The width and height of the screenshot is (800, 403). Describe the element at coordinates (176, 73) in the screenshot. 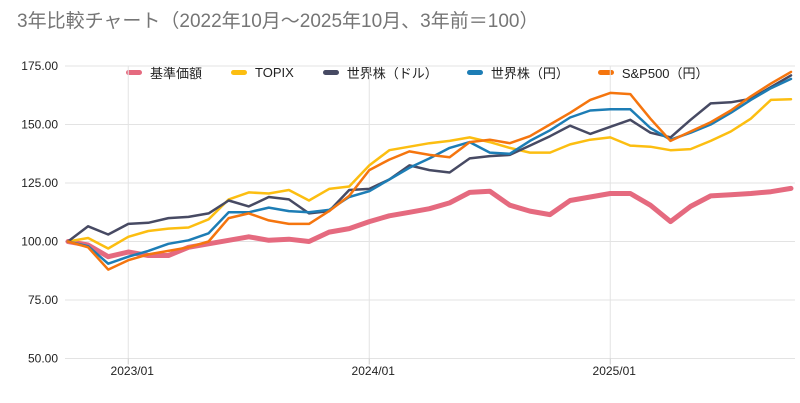

I see `legend-label: 基準価額` at that location.